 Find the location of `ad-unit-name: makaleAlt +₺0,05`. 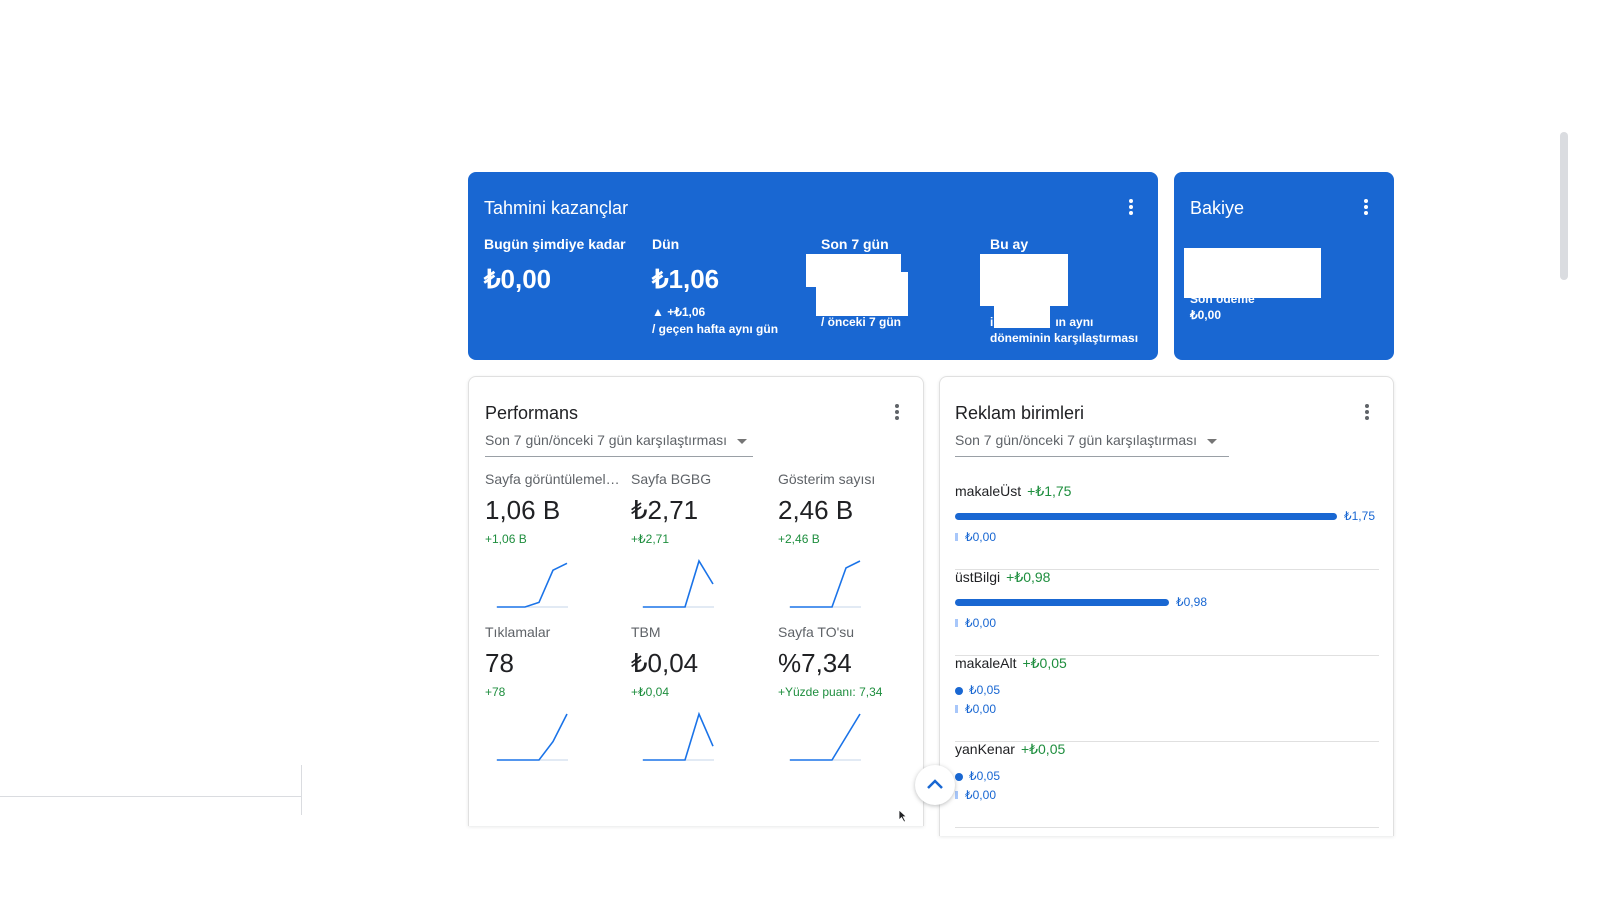

ad-unit-name: makaleAlt +₺0,05 is located at coordinates (1011, 663).